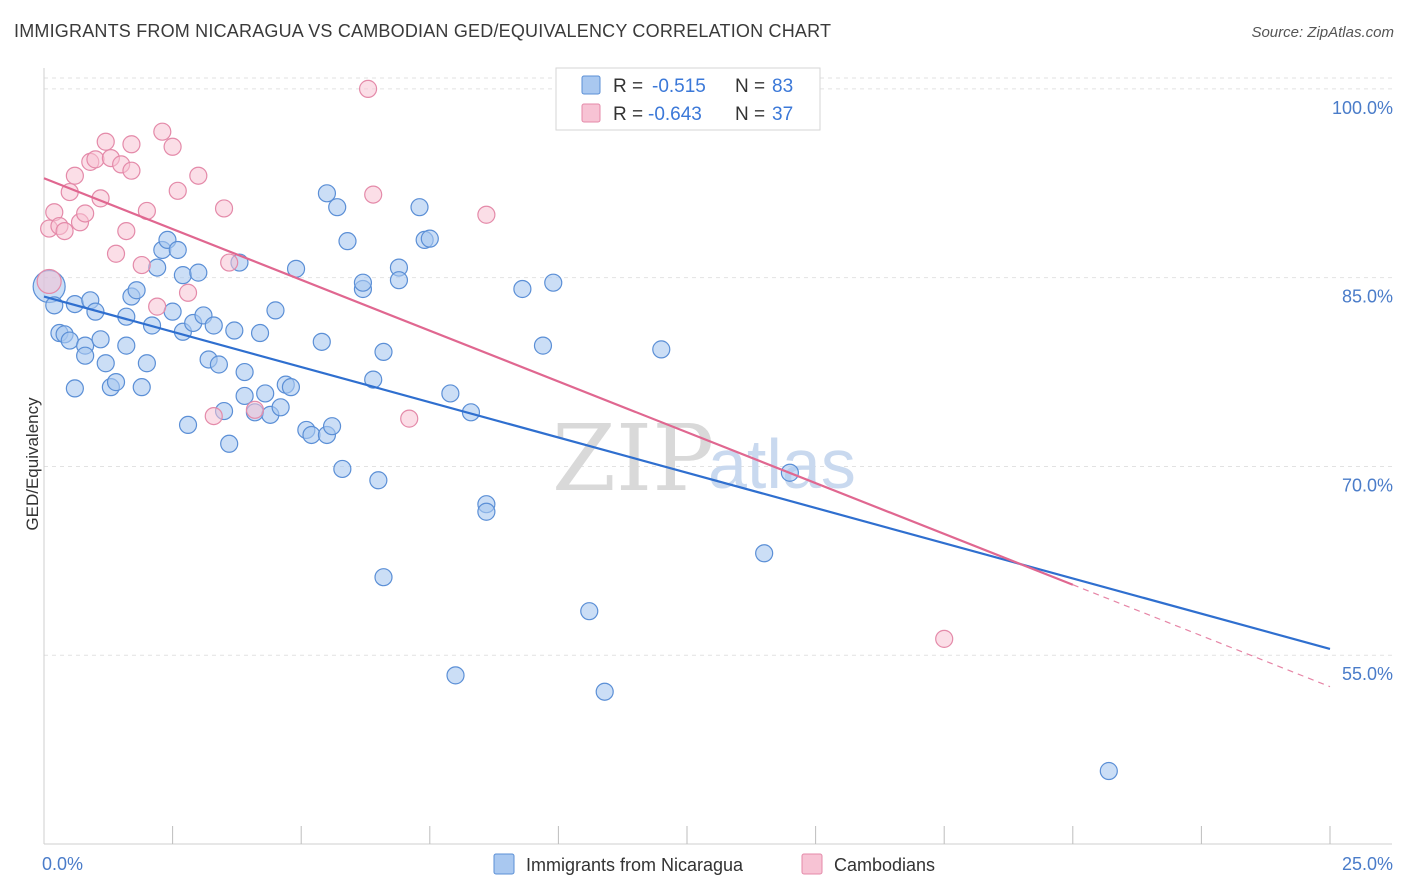 The width and height of the screenshot is (1406, 892). What do you see at coordinates (884, 865) in the screenshot?
I see `series-label-cambodian: Cambodians` at bounding box center [884, 865].